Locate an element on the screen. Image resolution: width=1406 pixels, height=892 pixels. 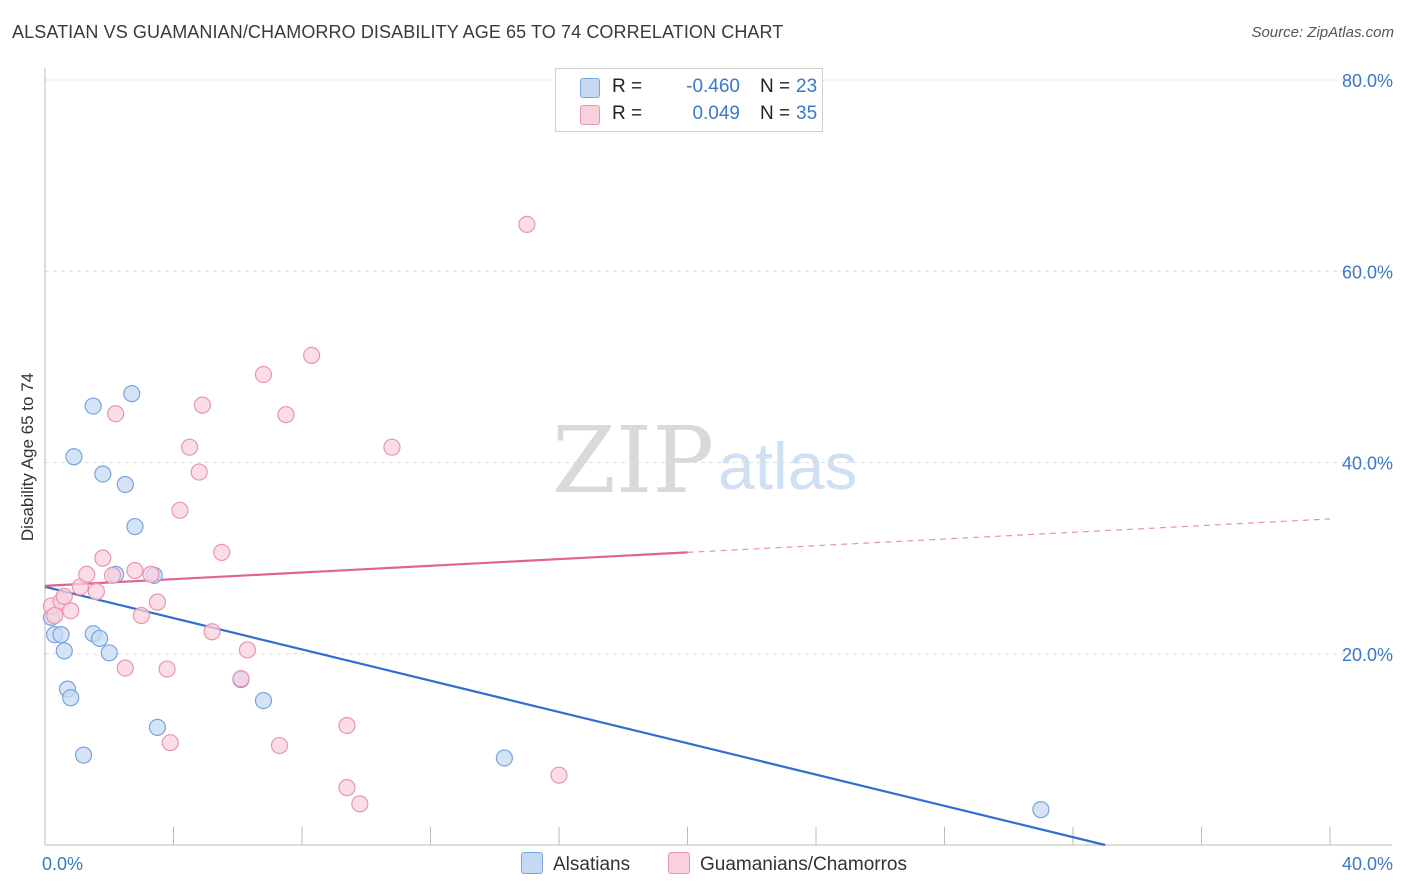
legend-n-value: 35 is located at coordinates (807, 113).